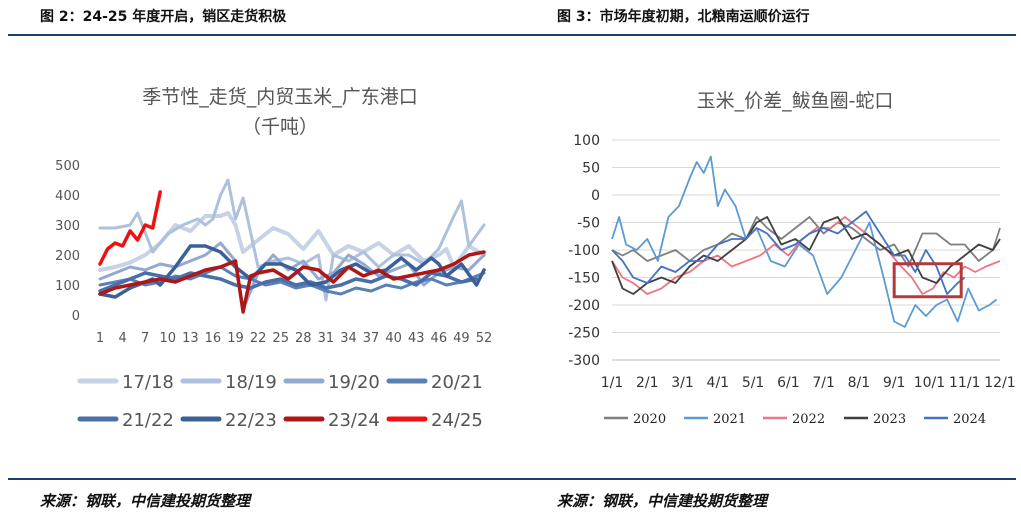  What do you see at coordinates (999, 383) in the screenshot?
I see `right-x-tick-12-1: 12/1` at bounding box center [999, 383].